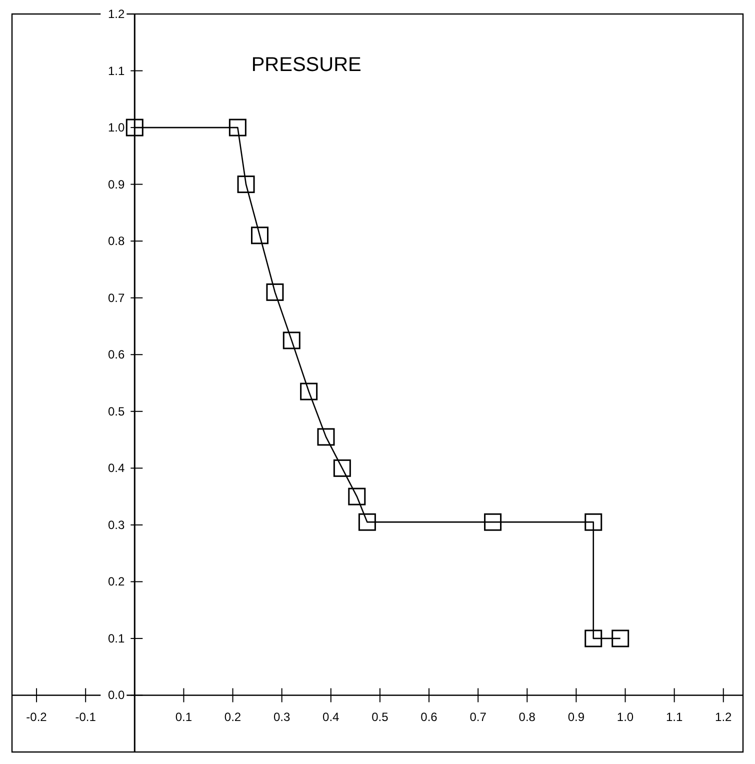  I want to click on x-tick-label: -0.1, so click(85, 717).